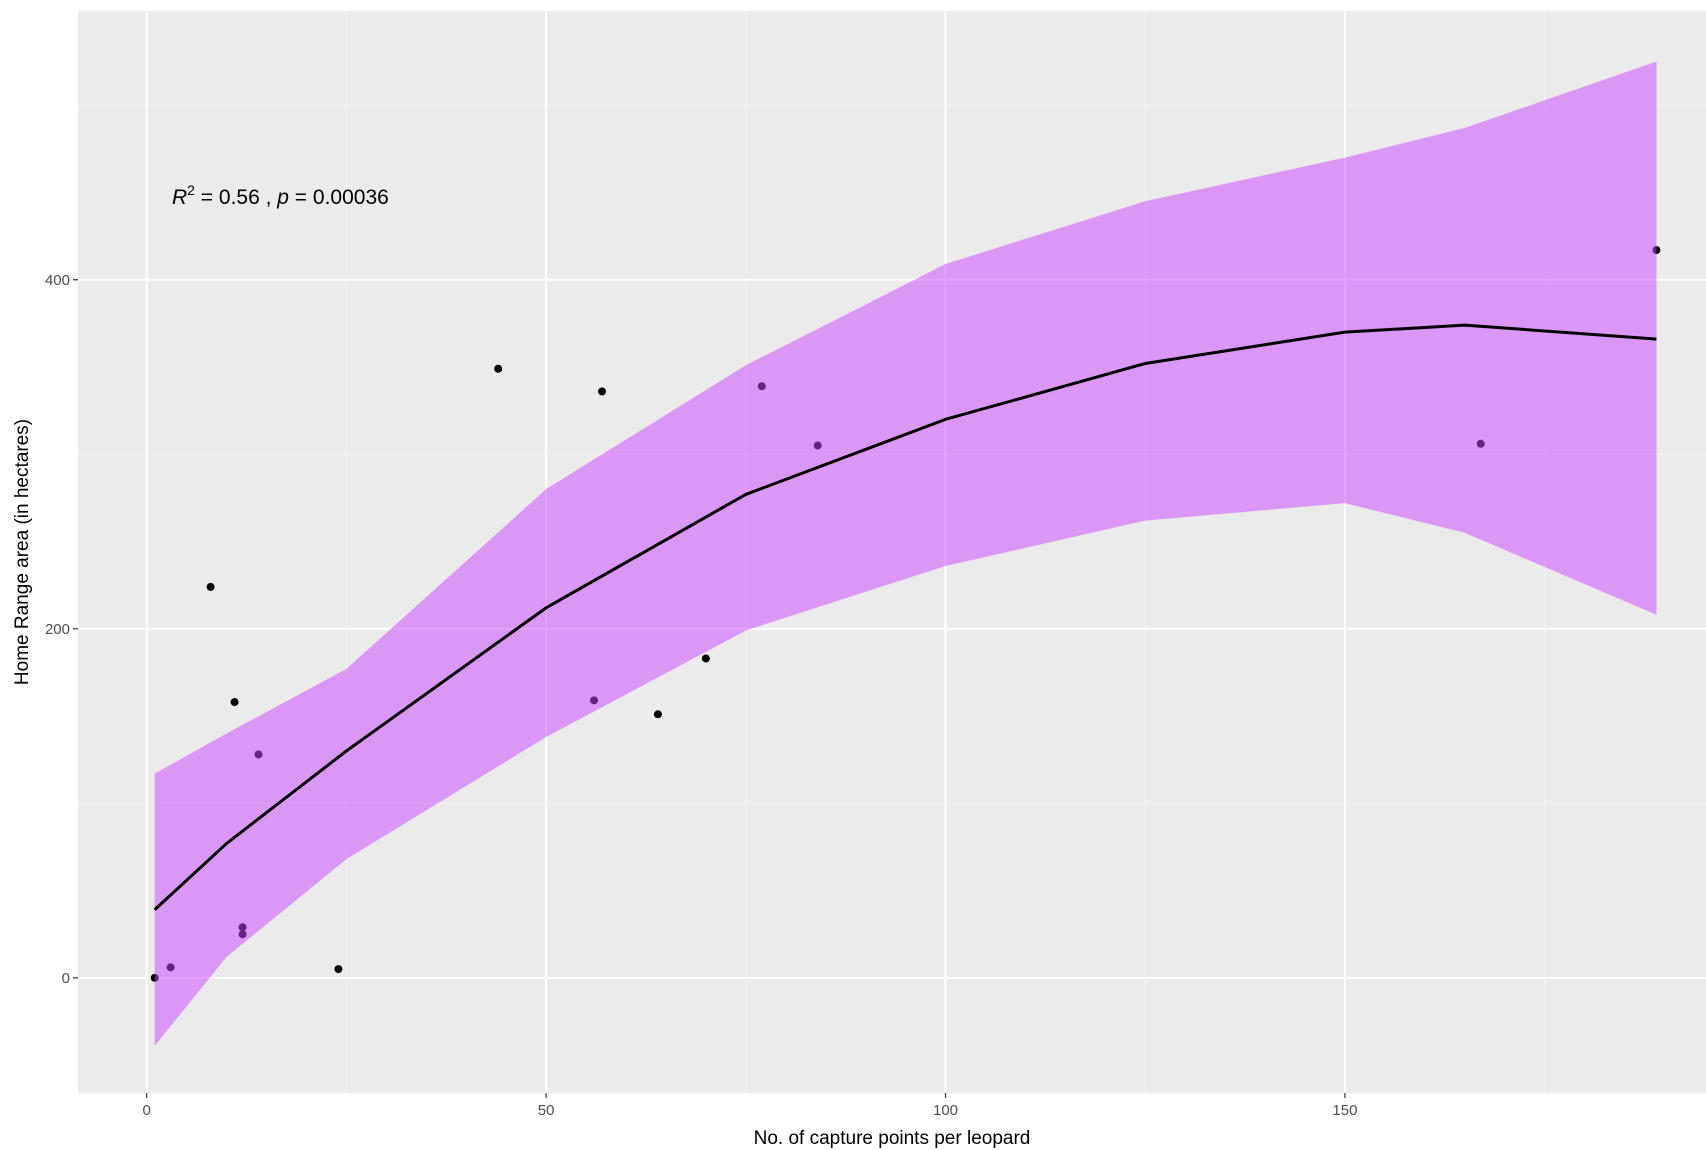  Describe the element at coordinates (191, 190) in the screenshot. I see `annotation-part: 2` at that location.